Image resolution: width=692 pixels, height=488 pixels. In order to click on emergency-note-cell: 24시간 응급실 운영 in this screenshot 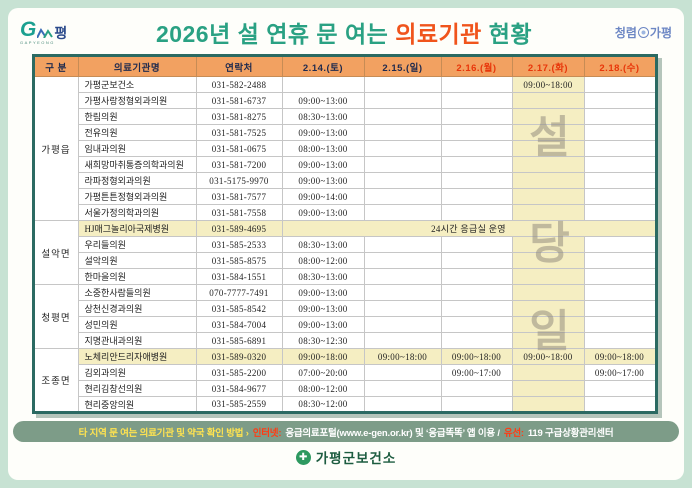, I will do `click(469, 228)`.